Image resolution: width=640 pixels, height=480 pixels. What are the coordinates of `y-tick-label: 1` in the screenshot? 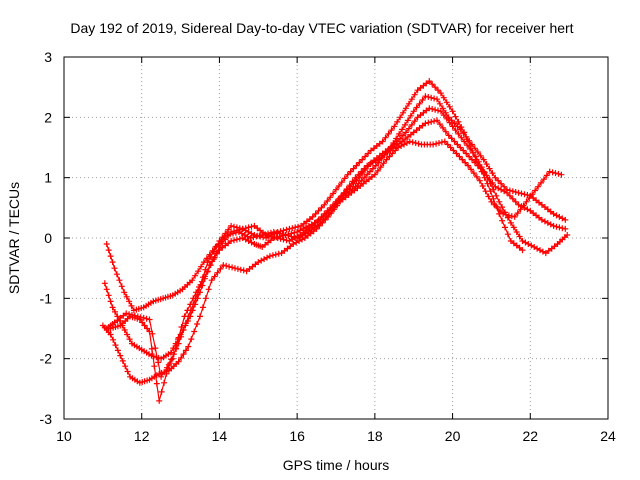 It's located at (48, 178).